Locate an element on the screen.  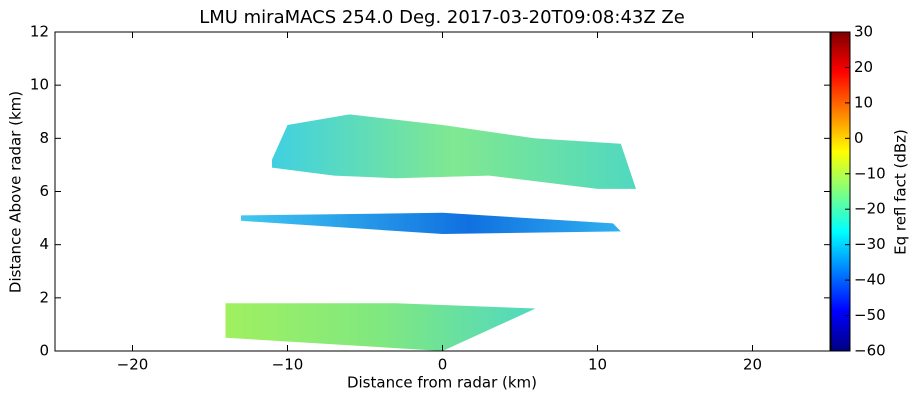
x-axis-label: Distance from radar (km) is located at coordinates (442, 383).